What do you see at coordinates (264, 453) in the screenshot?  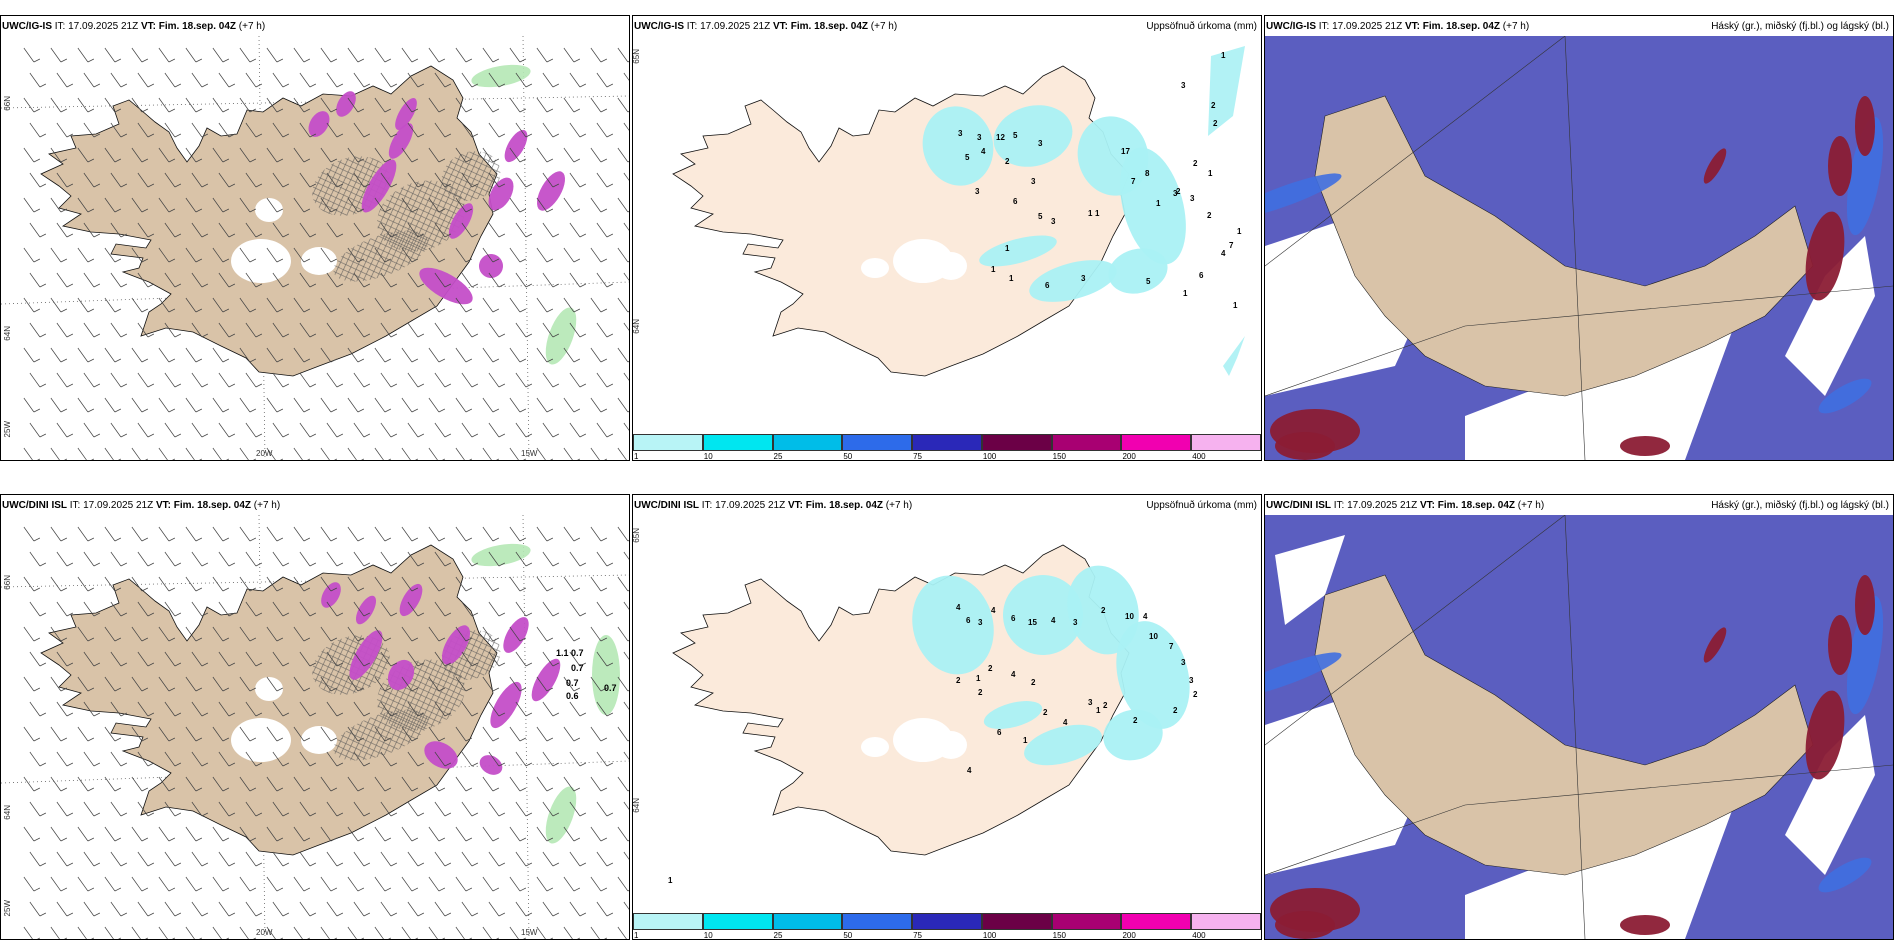 I see `lon-label: 20W` at bounding box center [264, 453].